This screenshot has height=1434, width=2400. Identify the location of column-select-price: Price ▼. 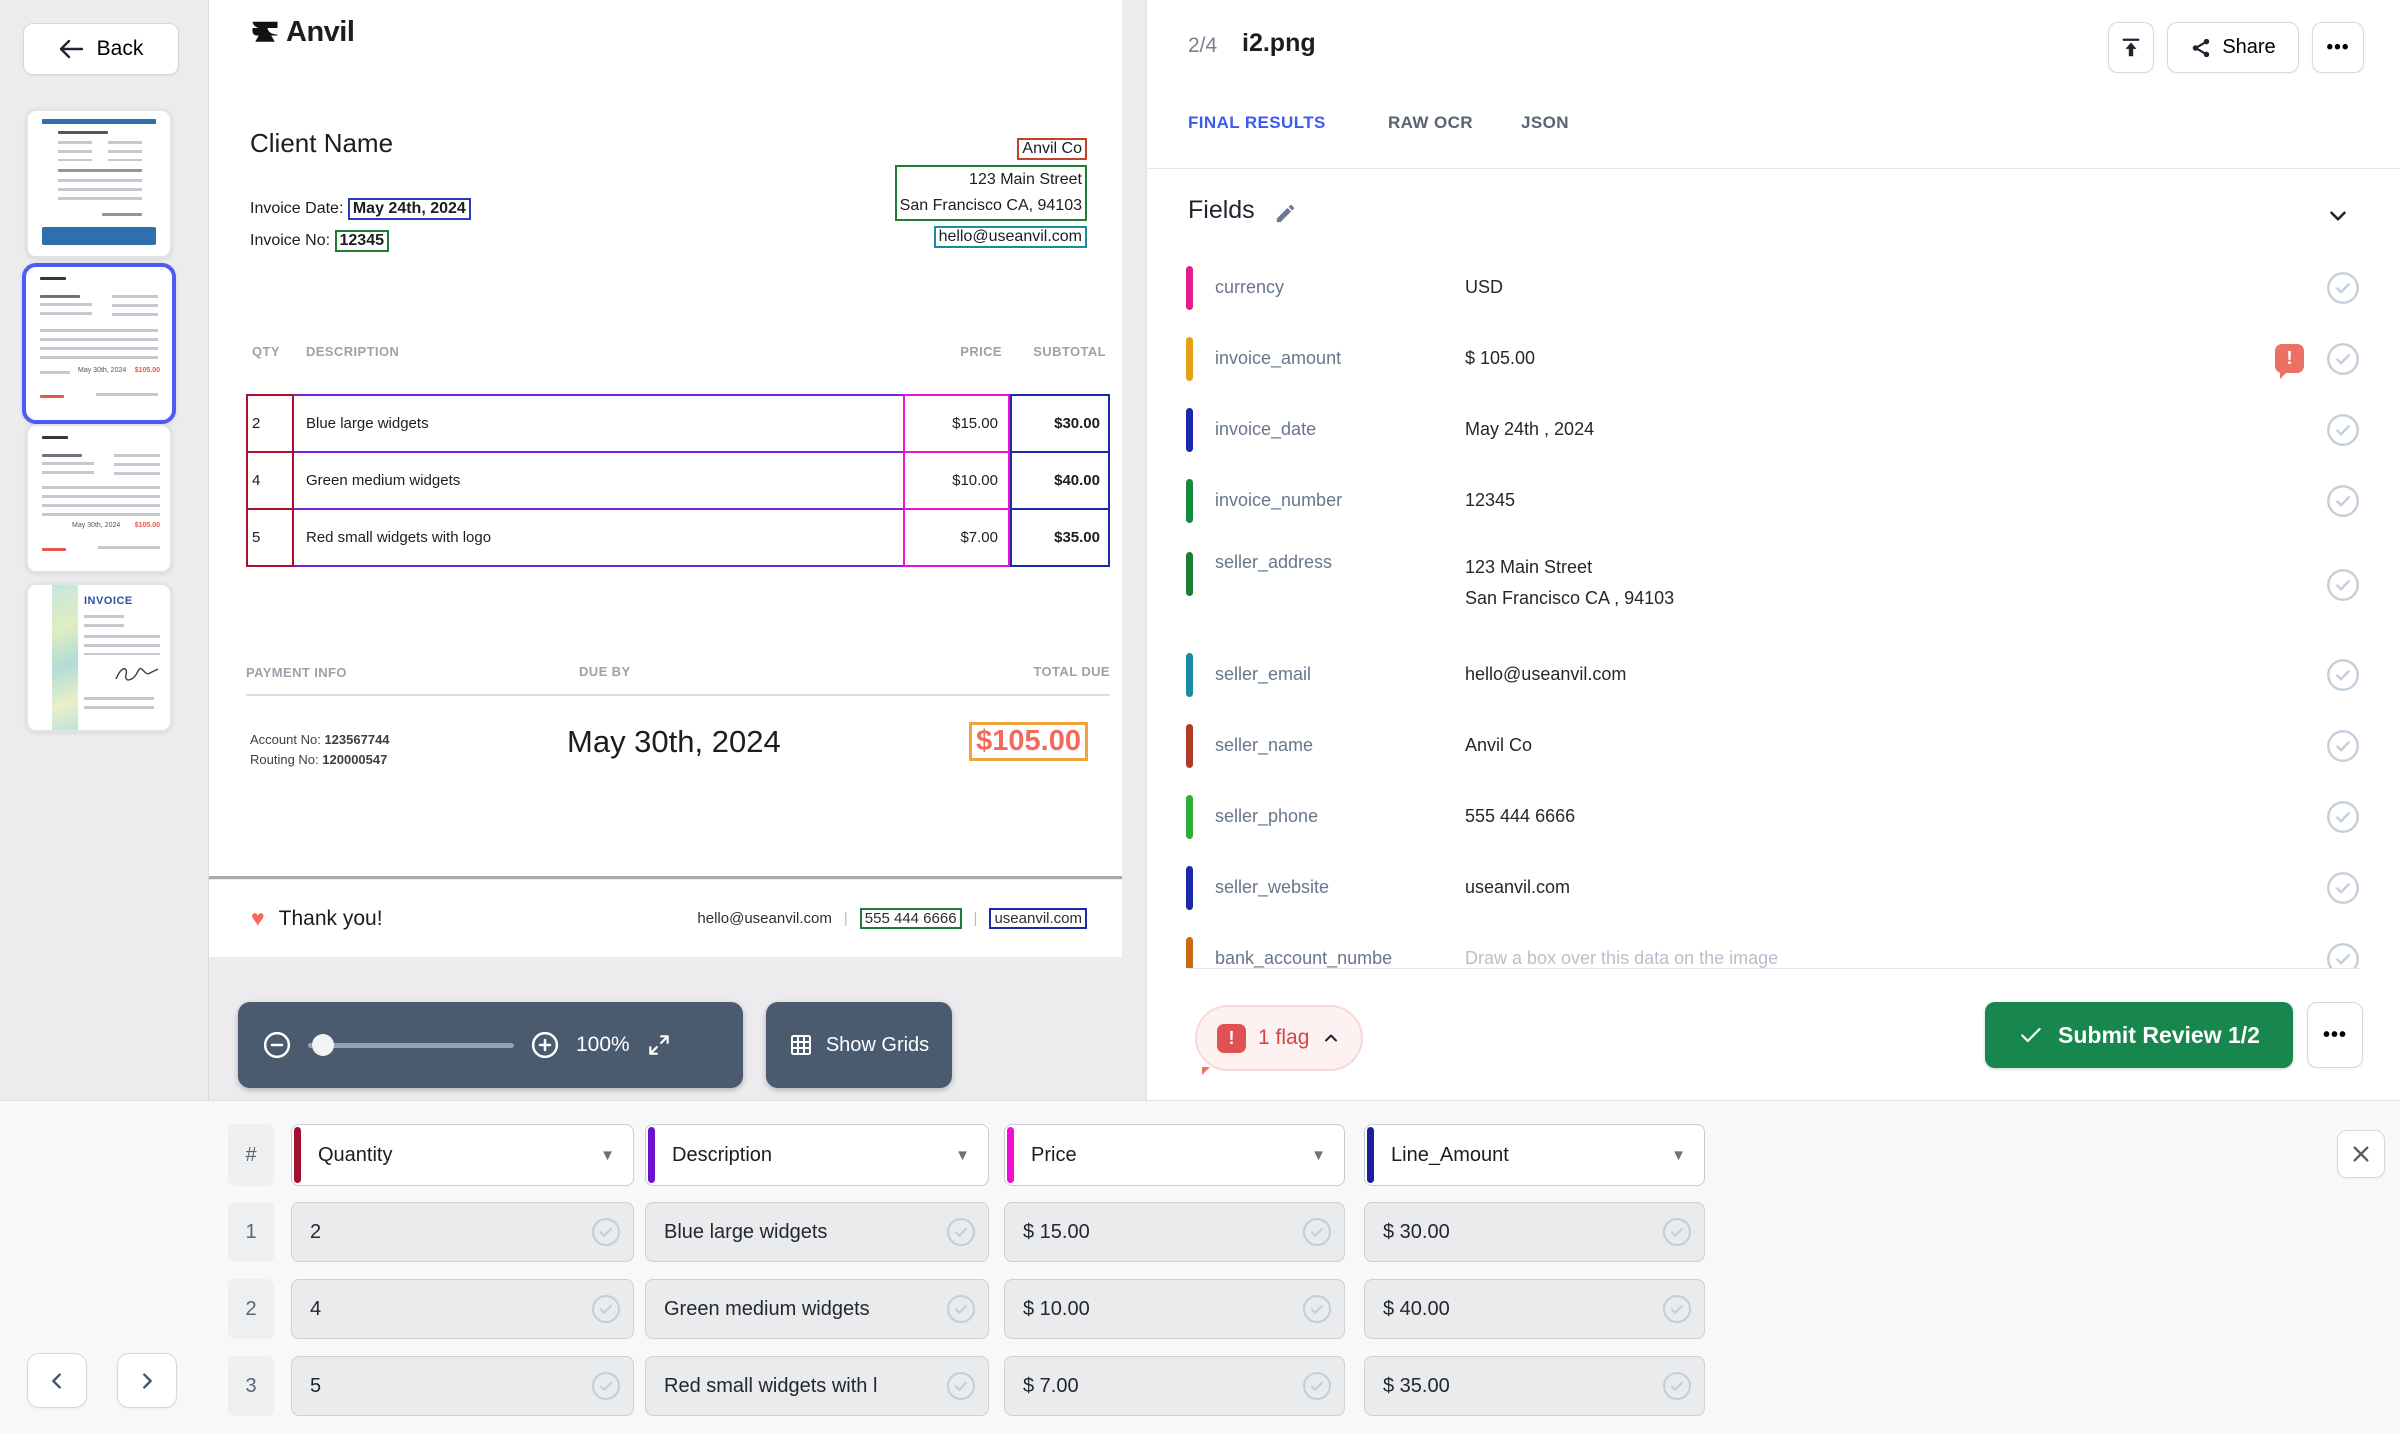
(1174, 1155).